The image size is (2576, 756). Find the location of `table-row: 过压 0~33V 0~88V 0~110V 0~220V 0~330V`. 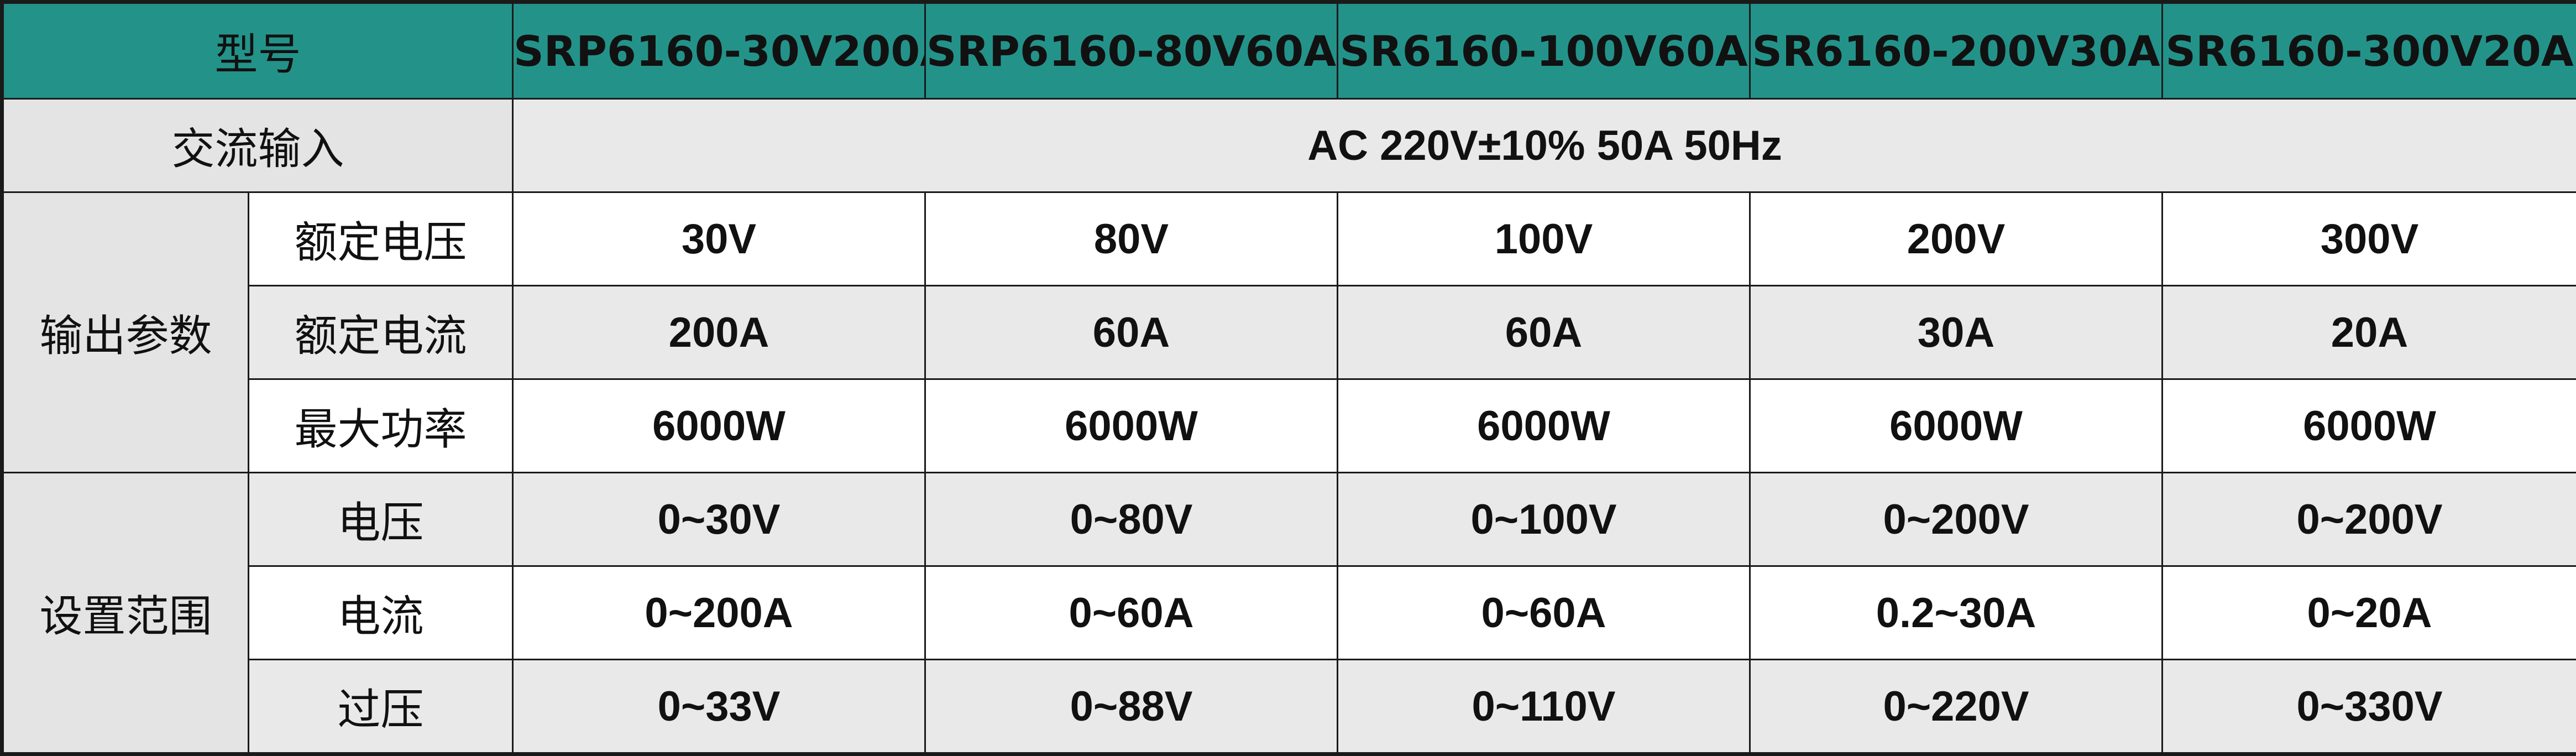

table-row: 过压 0~33V 0~88V 0~110V 0~220V 0~330V is located at coordinates (1289, 707).